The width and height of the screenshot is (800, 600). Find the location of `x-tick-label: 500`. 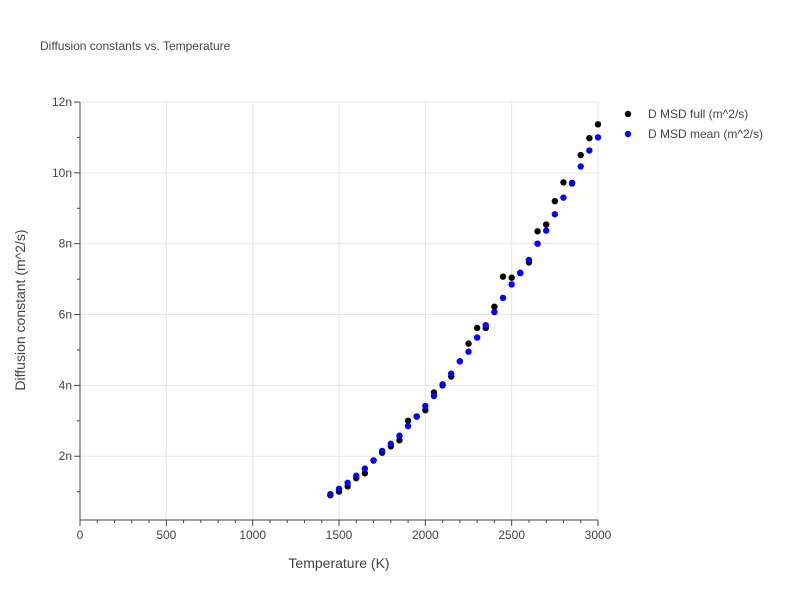

x-tick-label: 500 is located at coordinates (166, 535).